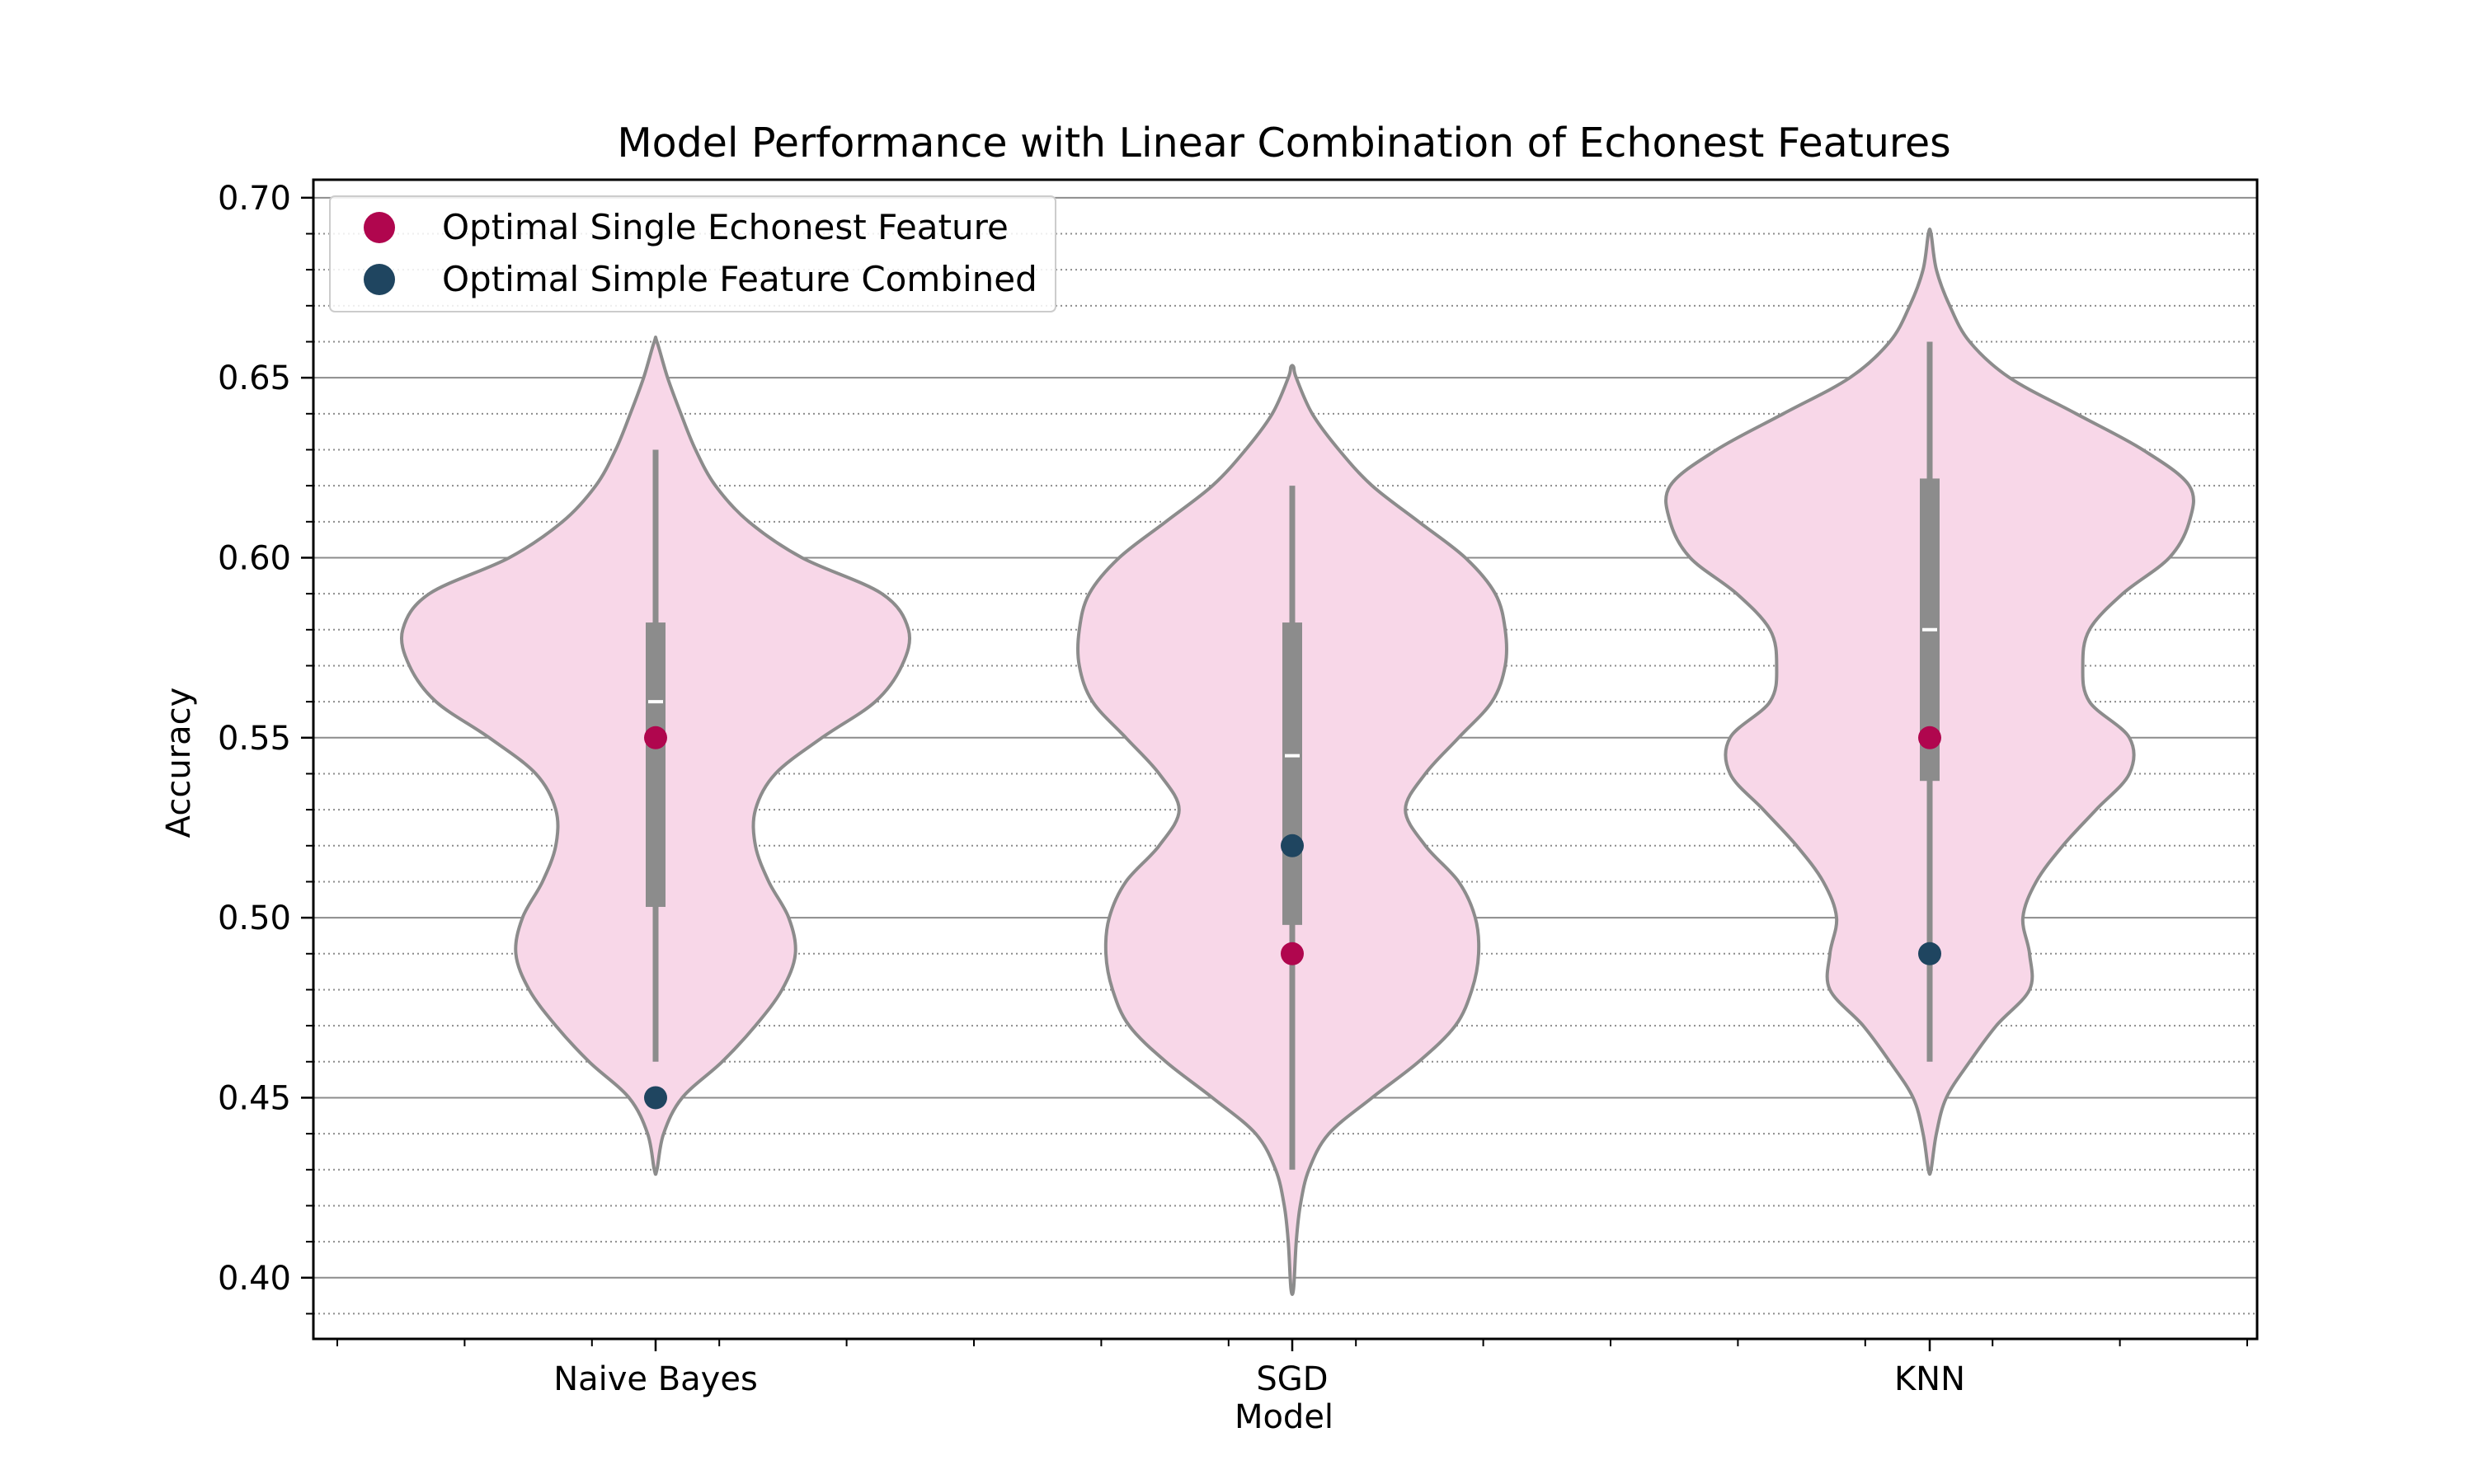  Describe the element at coordinates (1292, 1379) in the screenshot. I see `x-tick-label: SGD` at that location.